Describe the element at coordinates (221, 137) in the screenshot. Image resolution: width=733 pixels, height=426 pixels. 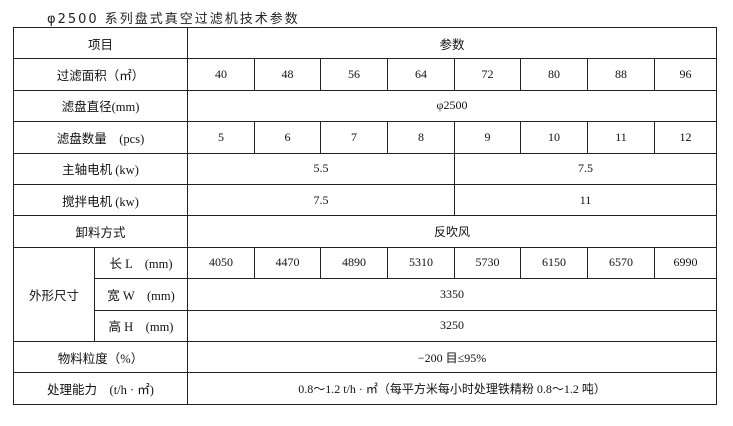
I see `cell: 5` at that location.